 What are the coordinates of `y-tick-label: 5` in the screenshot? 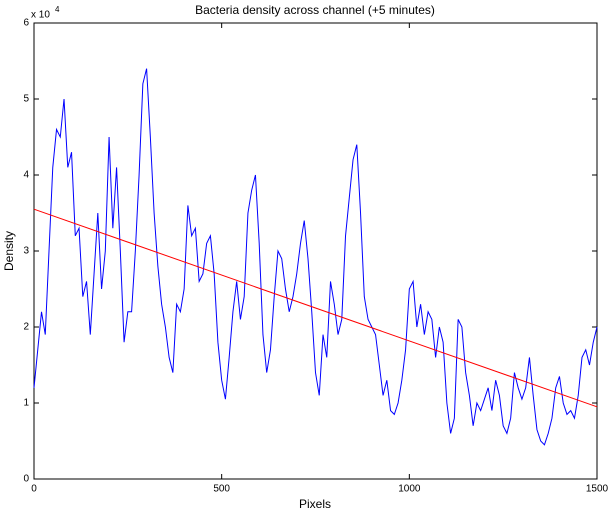 It's located at (26, 99).